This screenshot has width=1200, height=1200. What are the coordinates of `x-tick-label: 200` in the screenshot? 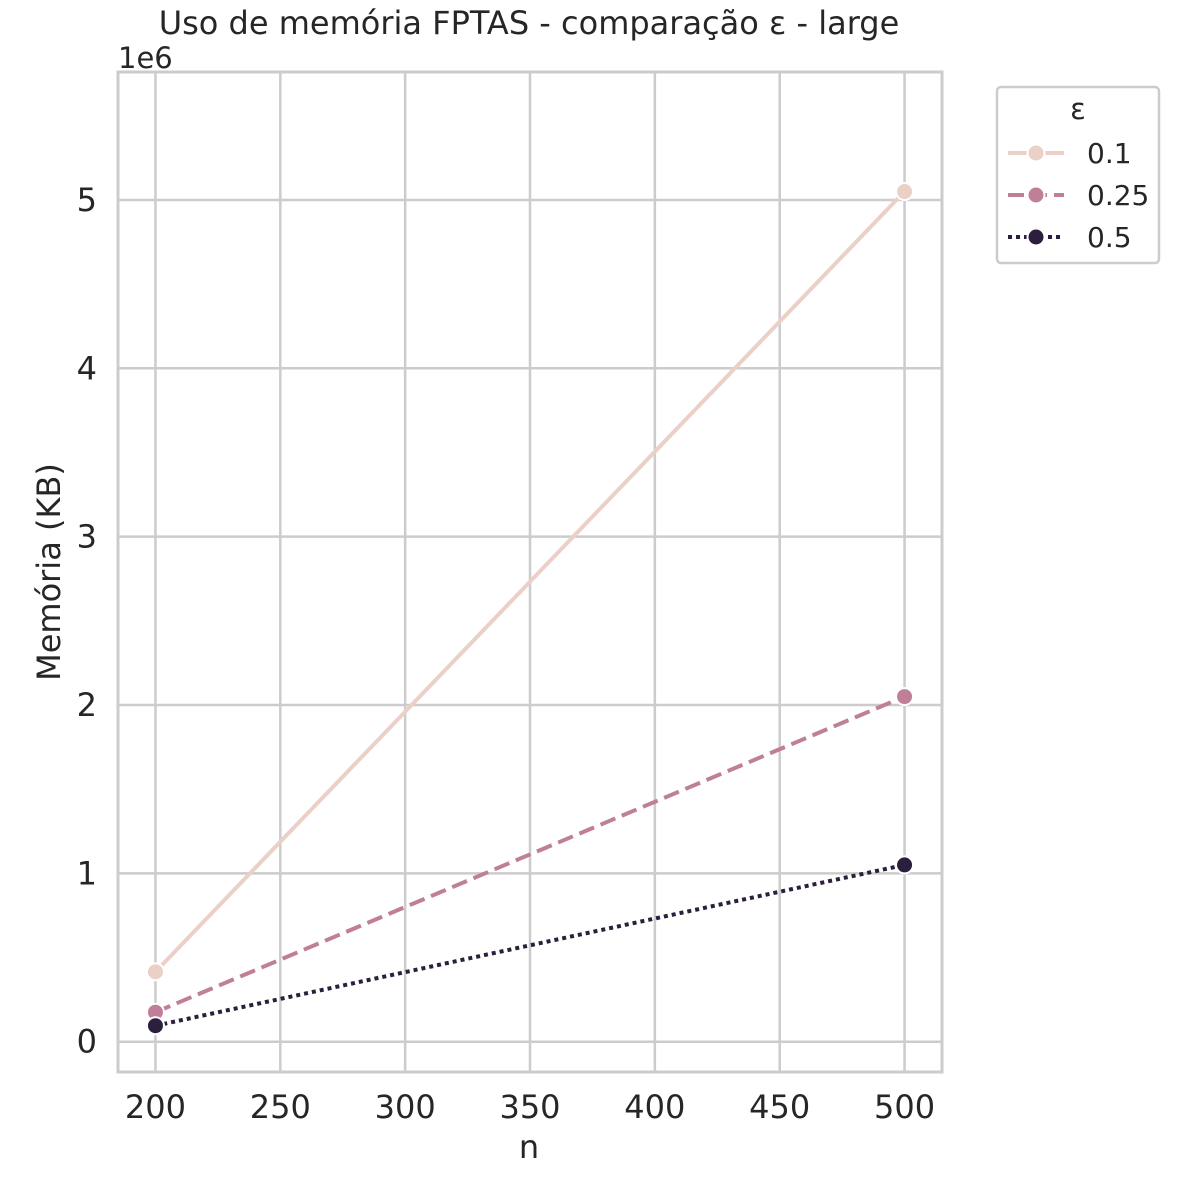 It's located at (155, 1107).